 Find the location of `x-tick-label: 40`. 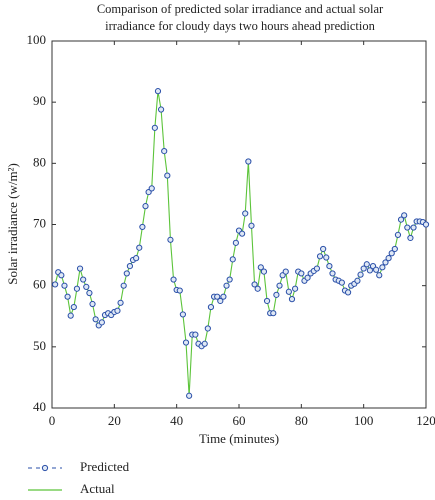

x-tick-label: 40 is located at coordinates (176, 420).